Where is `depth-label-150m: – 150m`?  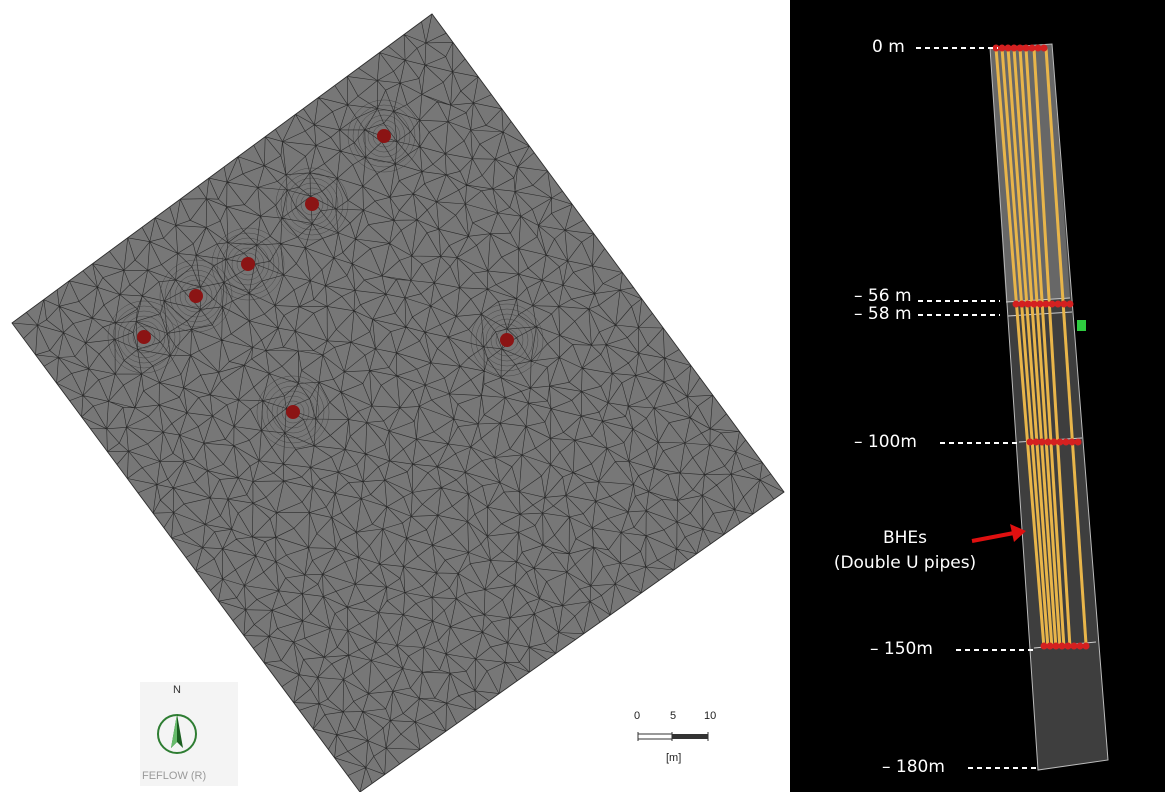 depth-label-150m: – 150m is located at coordinates (901, 649).